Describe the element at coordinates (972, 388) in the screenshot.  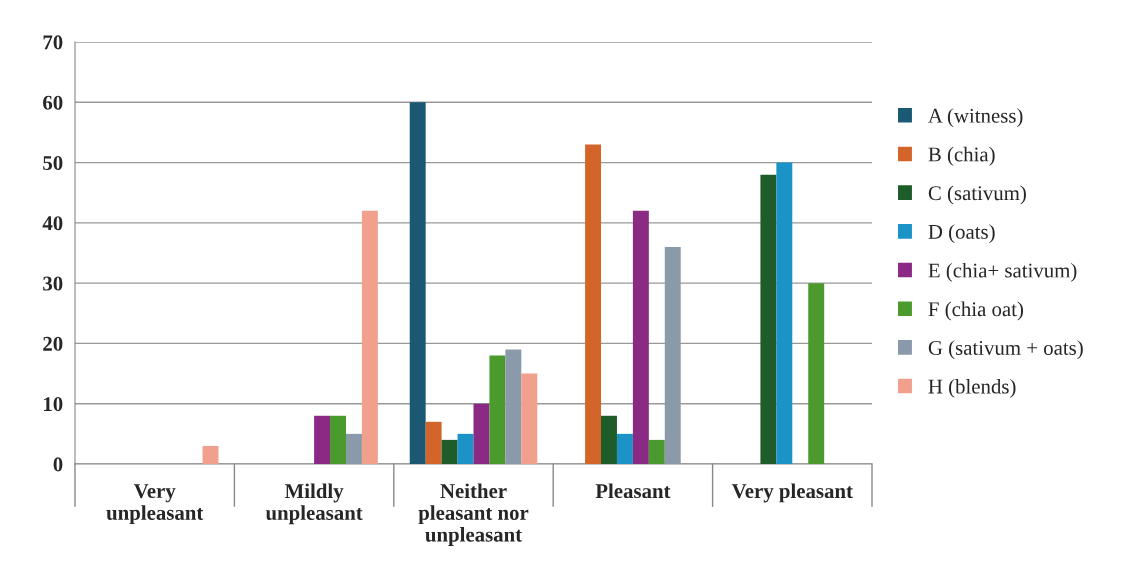
I see `legend-label: H (blends)` at that location.